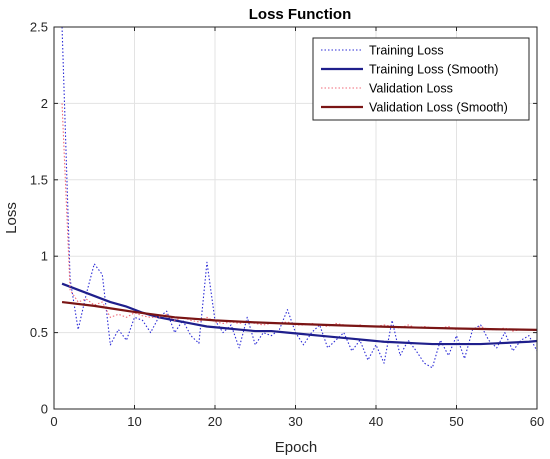 The image size is (550, 459). Describe the element at coordinates (296, 447) in the screenshot. I see `x-axis-label: Epoch` at that location.